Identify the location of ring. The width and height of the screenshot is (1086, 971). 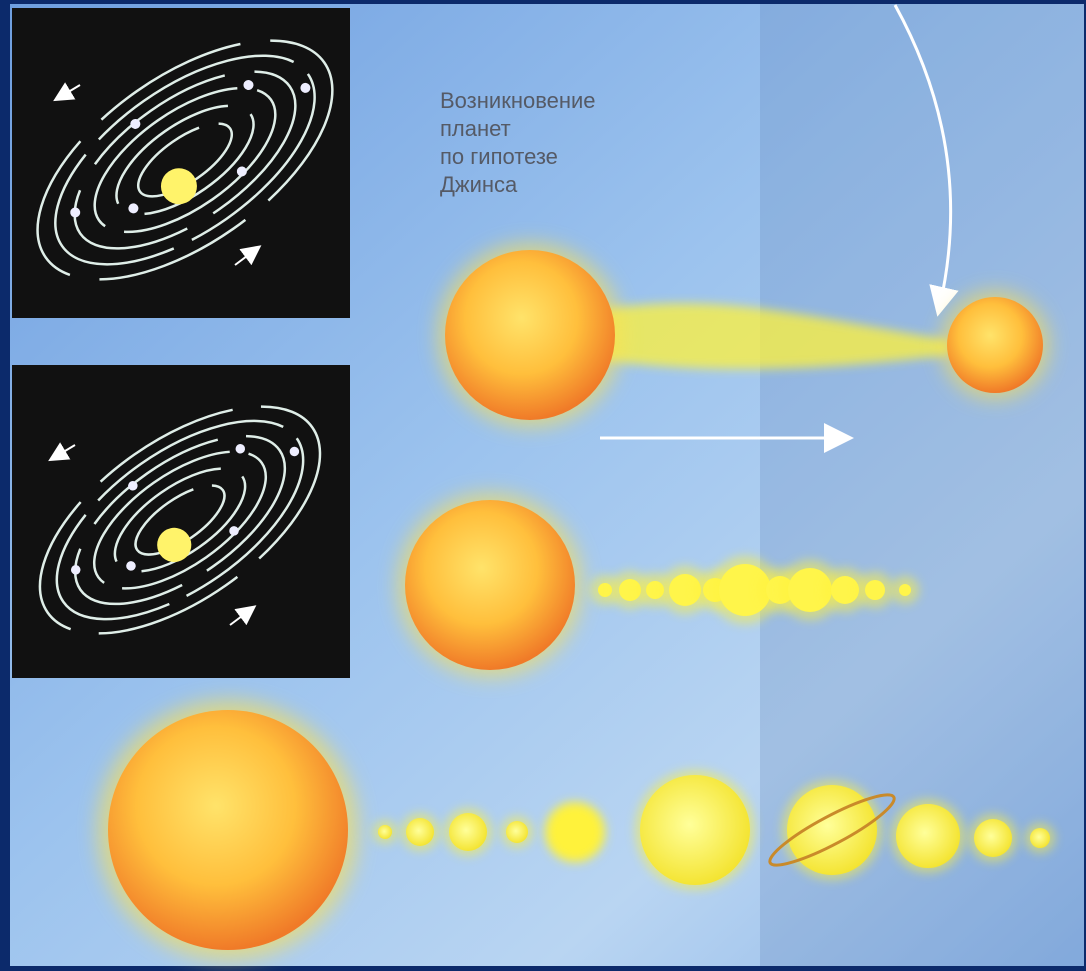
(832, 830).